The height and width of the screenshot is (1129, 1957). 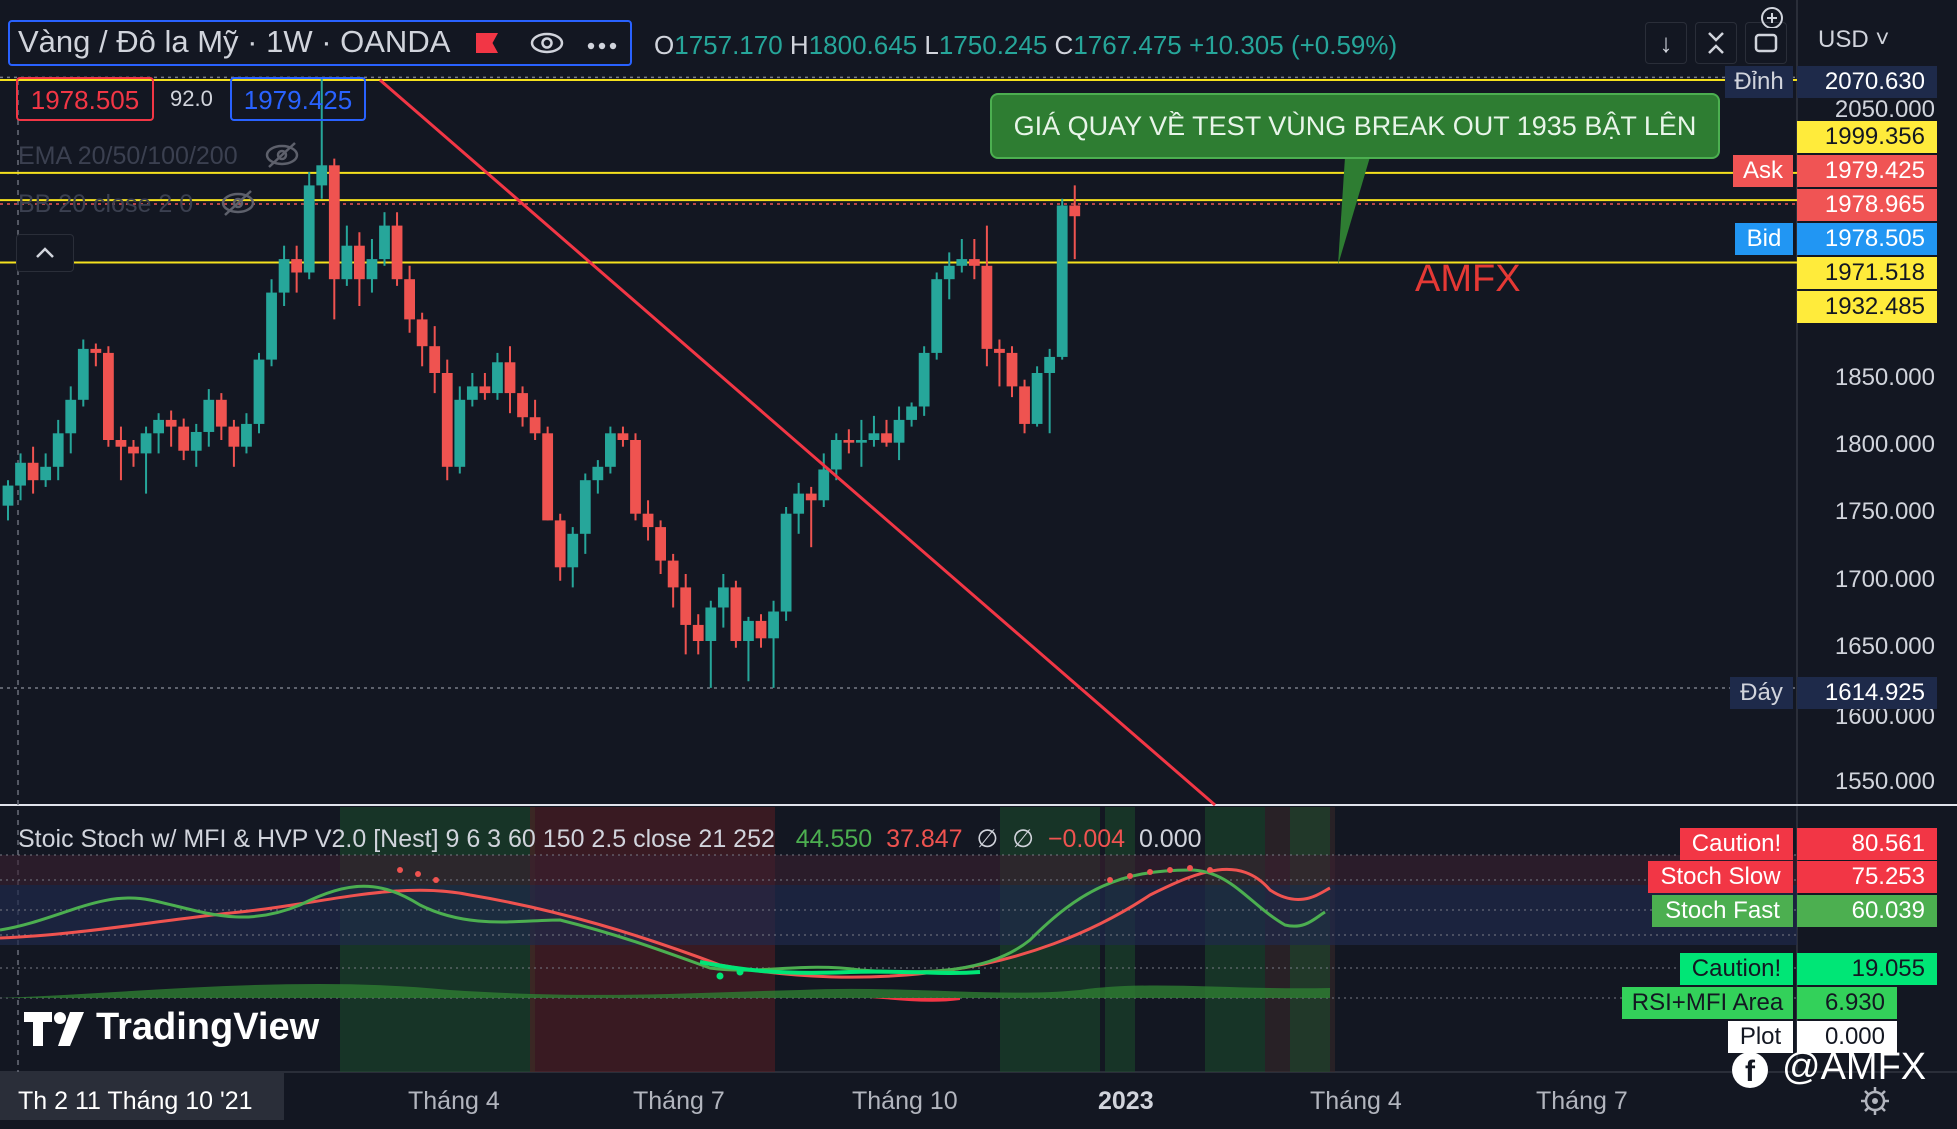 I want to click on chevron-up-icon, so click(x=45, y=252).